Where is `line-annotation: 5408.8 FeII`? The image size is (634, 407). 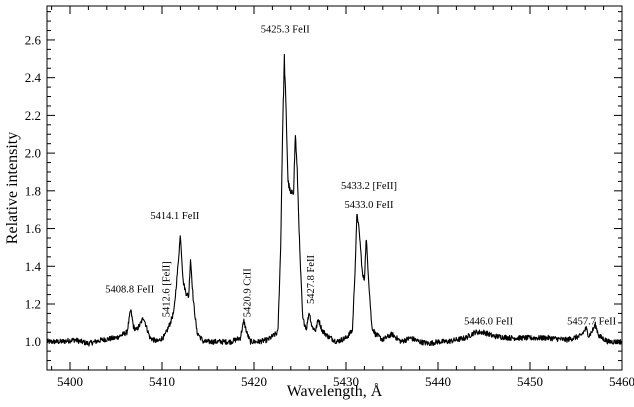 line-annotation: 5408.8 FeII is located at coordinates (129, 290).